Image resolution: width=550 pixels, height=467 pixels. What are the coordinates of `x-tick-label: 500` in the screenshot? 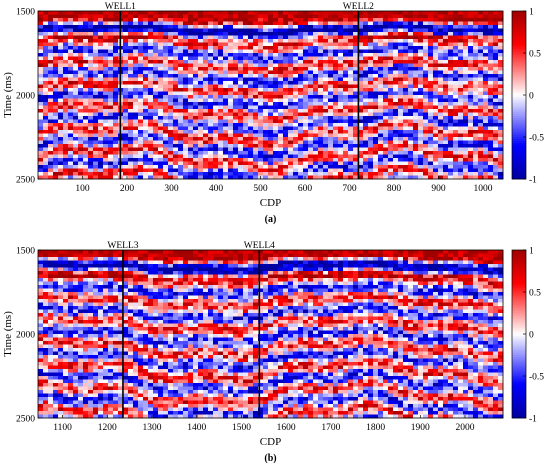 It's located at (260, 189).